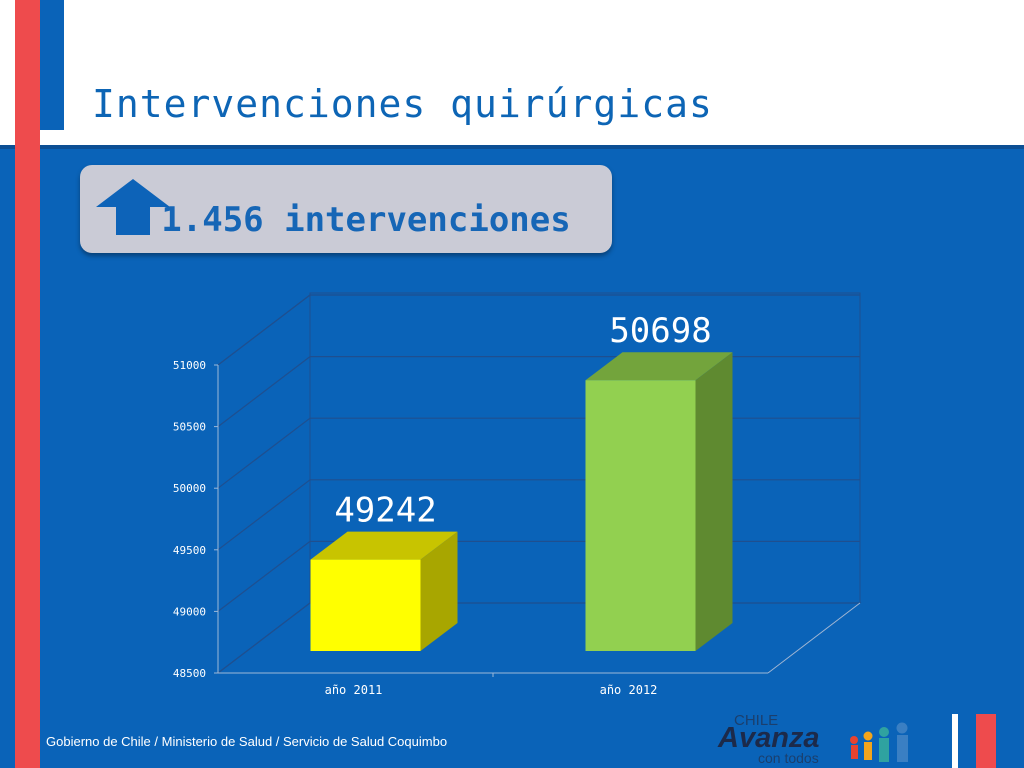 Image resolution: width=1024 pixels, height=768 pixels. Describe the element at coordinates (354, 690) in the screenshot. I see `x-tick-label: año 2011` at that location.